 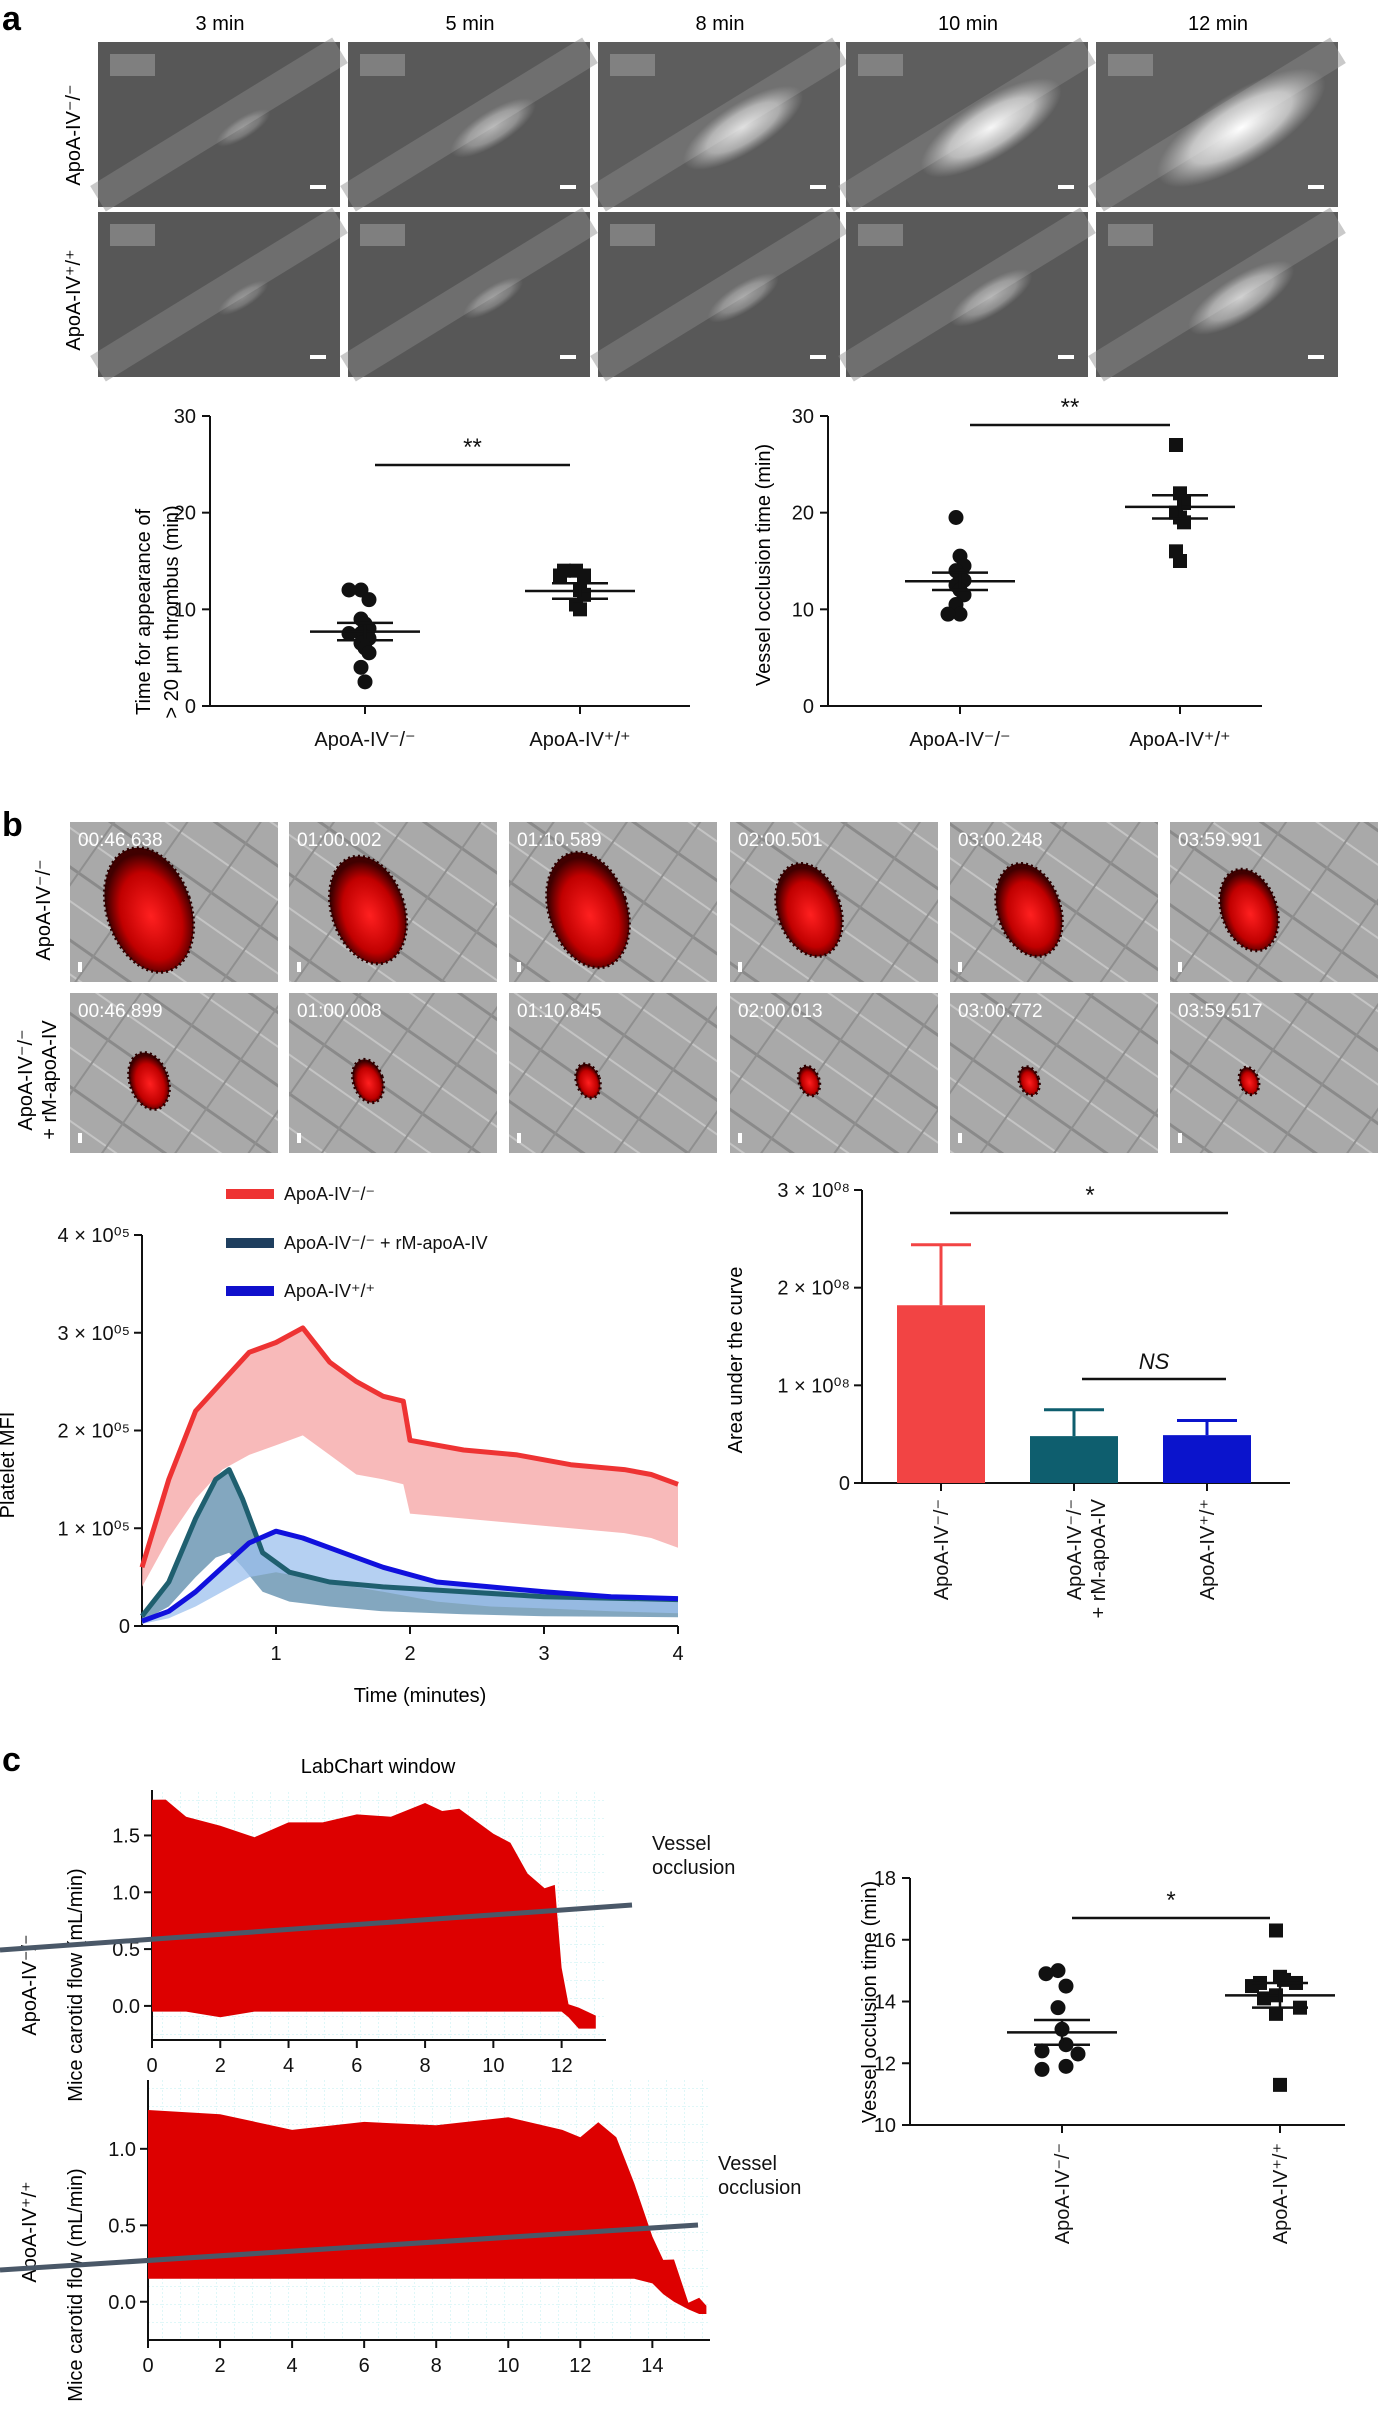 What do you see at coordinates (764, 565) in the screenshot?
I see `a-occl-ylabel: Vessel occlusion time (min)` at bounding box center [764, 565].